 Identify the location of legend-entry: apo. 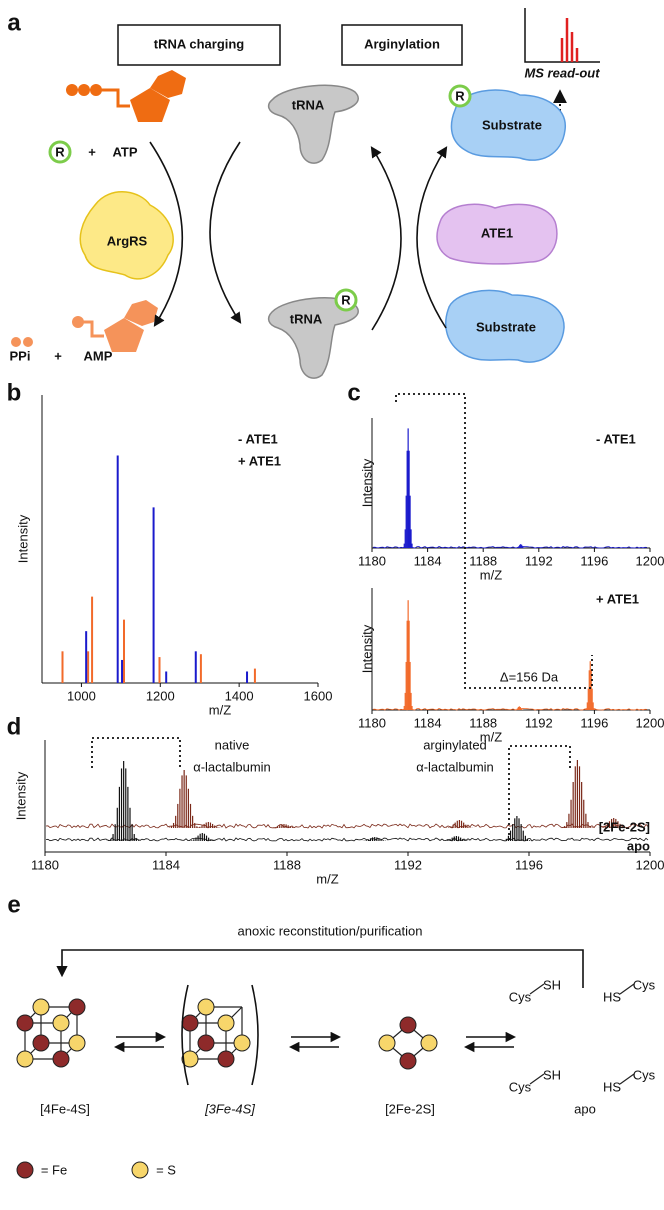
(638, 845).